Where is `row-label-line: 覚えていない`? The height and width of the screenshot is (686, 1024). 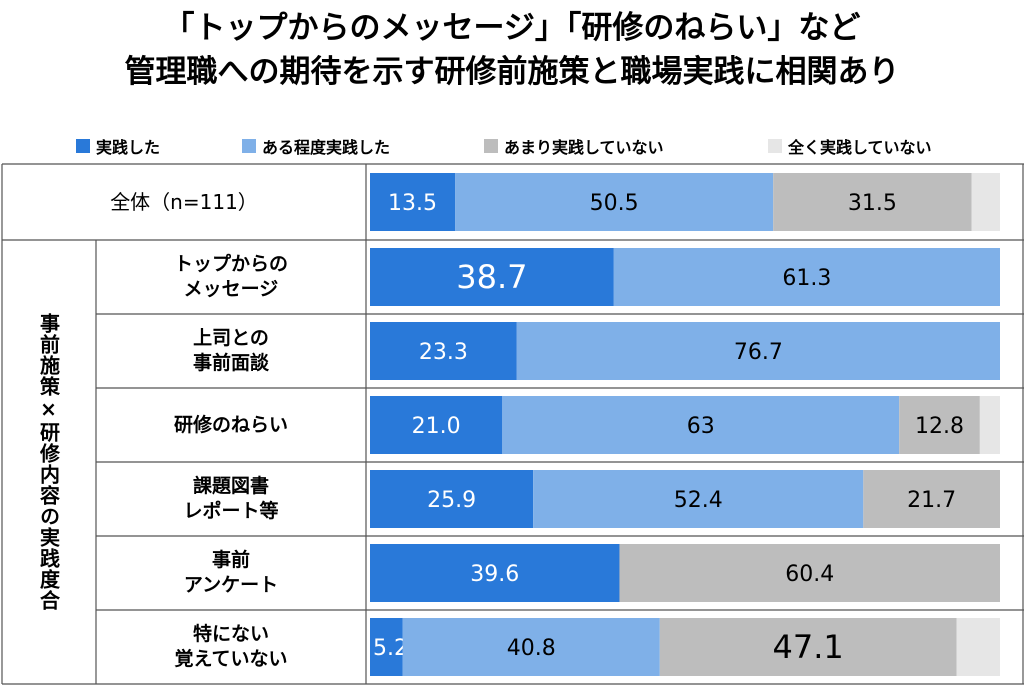
row-label-line: 覚えていない is located at coordinates (231, 659).